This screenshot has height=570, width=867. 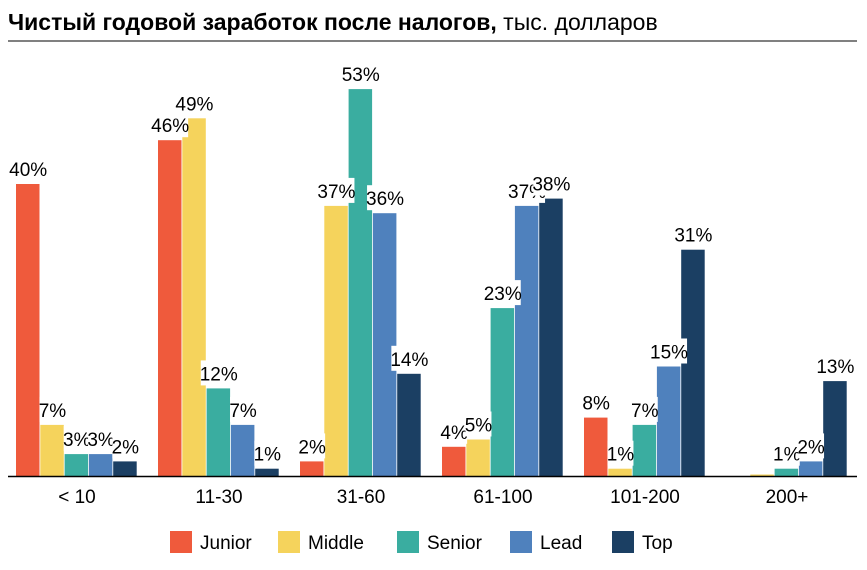 I want to click on legend-swatch-top, so click(x=623, y=542).